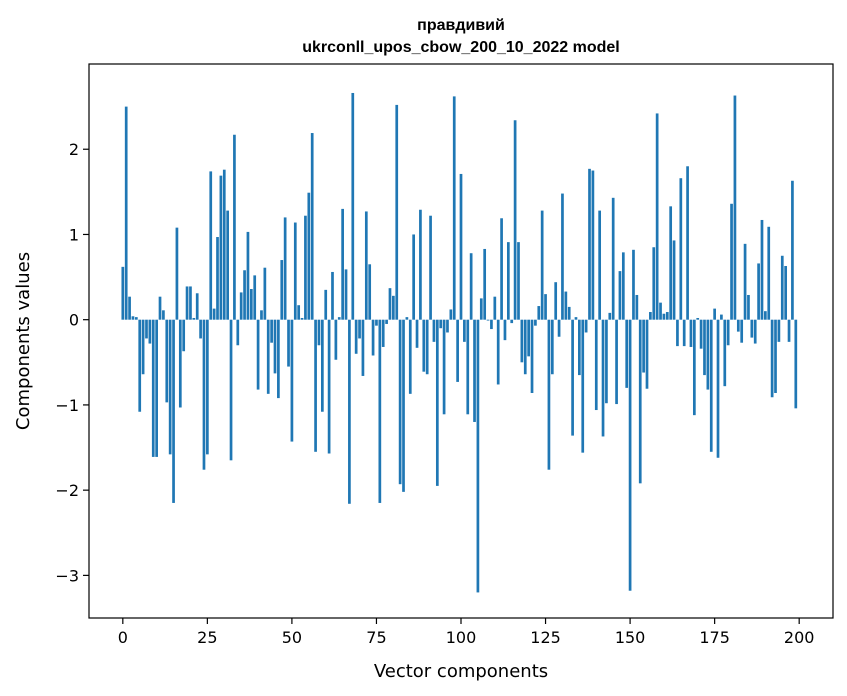  I want to click on chart-title-line1: правдивий, so click(461, 25).